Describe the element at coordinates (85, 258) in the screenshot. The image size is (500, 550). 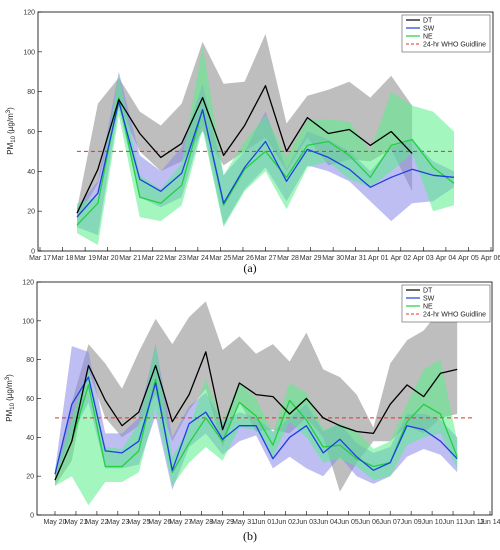
I see `x-tick-label: Mar 19` at that location.